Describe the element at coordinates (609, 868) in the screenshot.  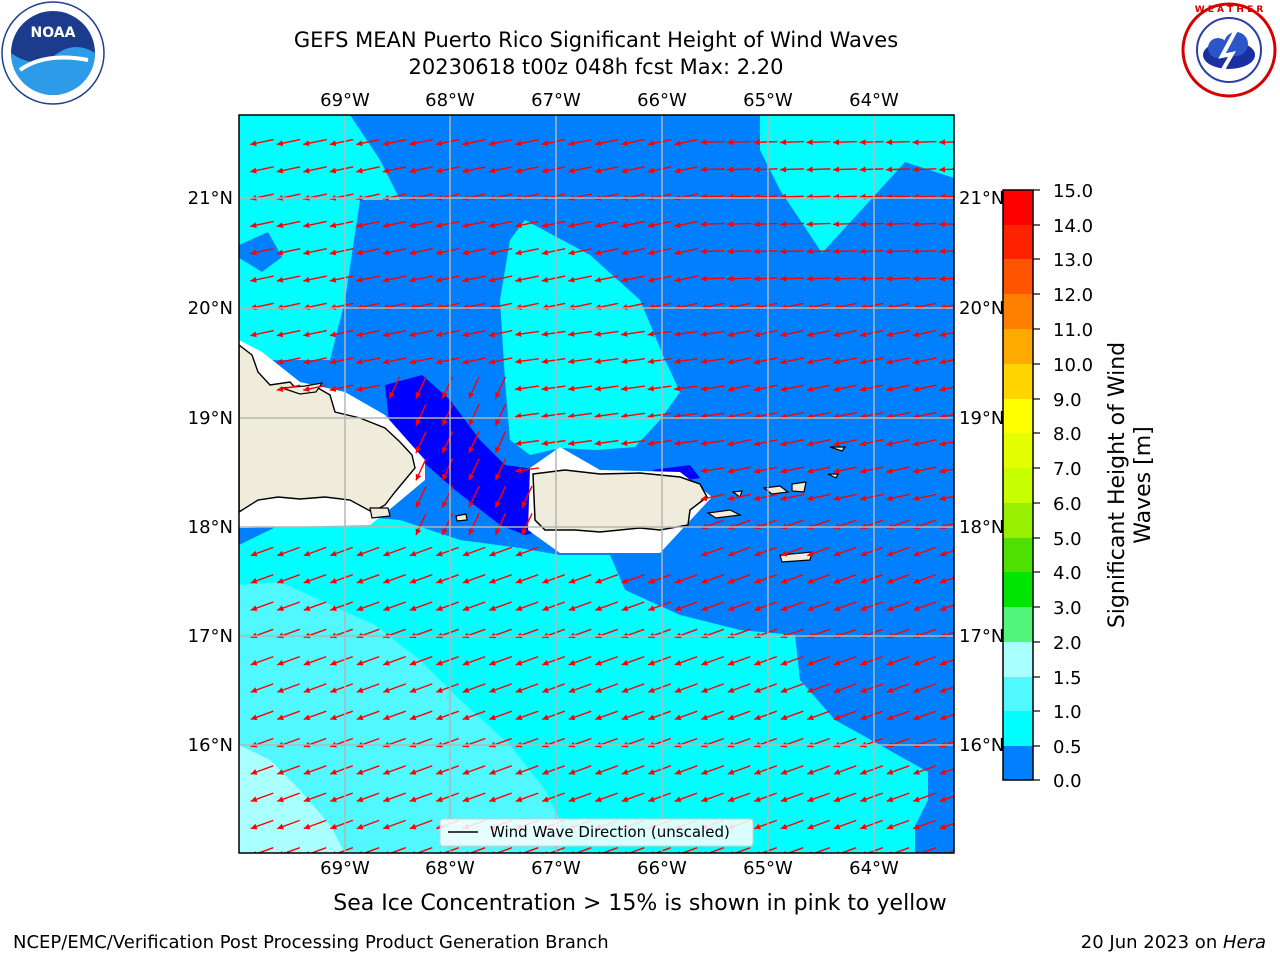
I see `lon-labels-bottom: 69°W 68°W 67°W 66°W 65°W 64°W` at that location.